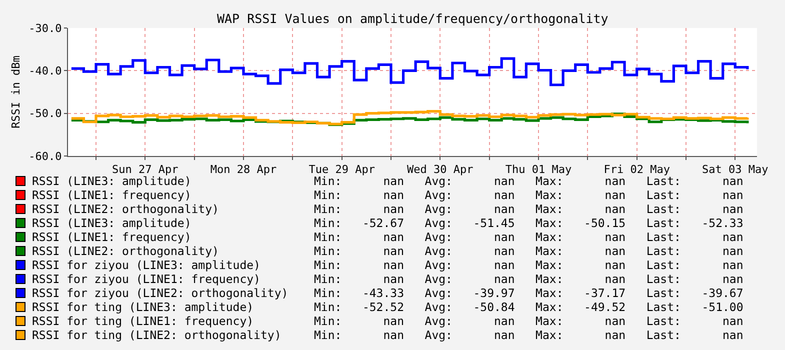  Describe the element at coordinates (342, 169) in the screenshot. I see `x-tick-label: Tue 29 Apr` at that location.